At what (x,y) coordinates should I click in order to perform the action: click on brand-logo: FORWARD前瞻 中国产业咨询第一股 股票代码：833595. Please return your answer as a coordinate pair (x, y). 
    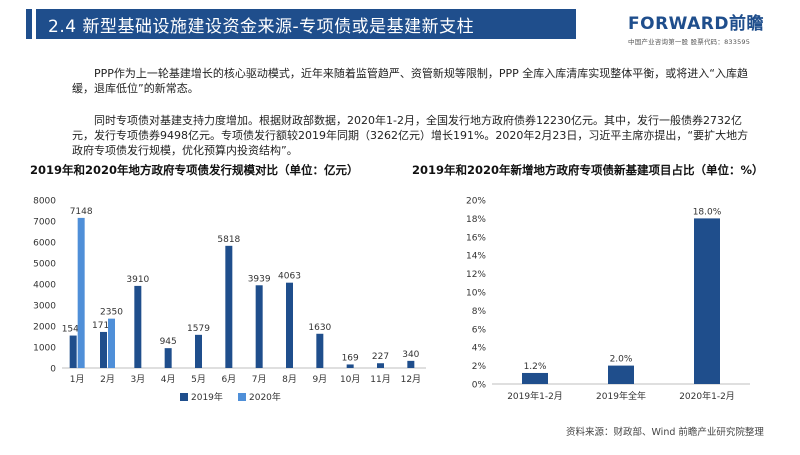
    Looking at the image, I should click on (708, 27).